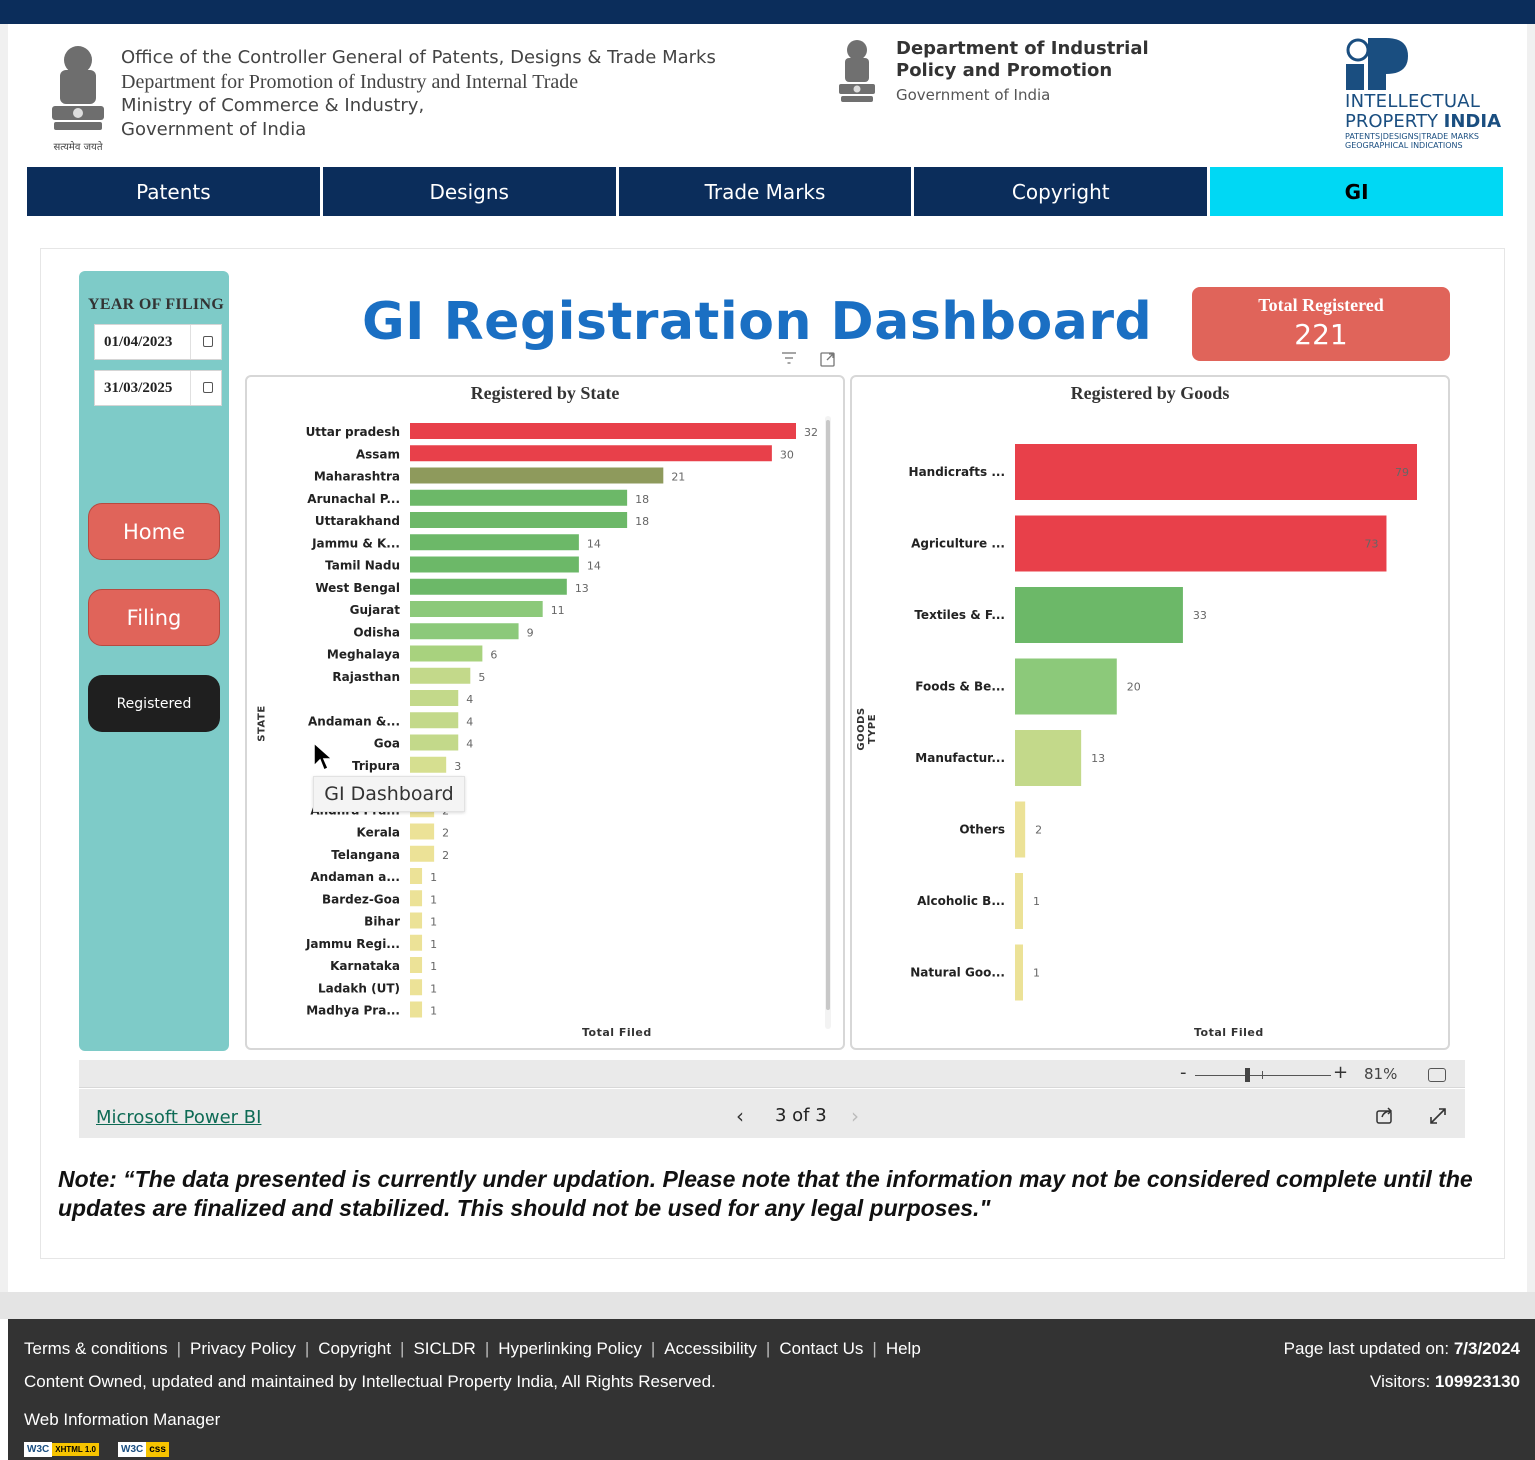 This screenshot has width=1535, height=1460. Describe the element at coordinates (1413, 101) in the screenshot. I see `ipi-line-1: INTELLECTUAL` at that location.